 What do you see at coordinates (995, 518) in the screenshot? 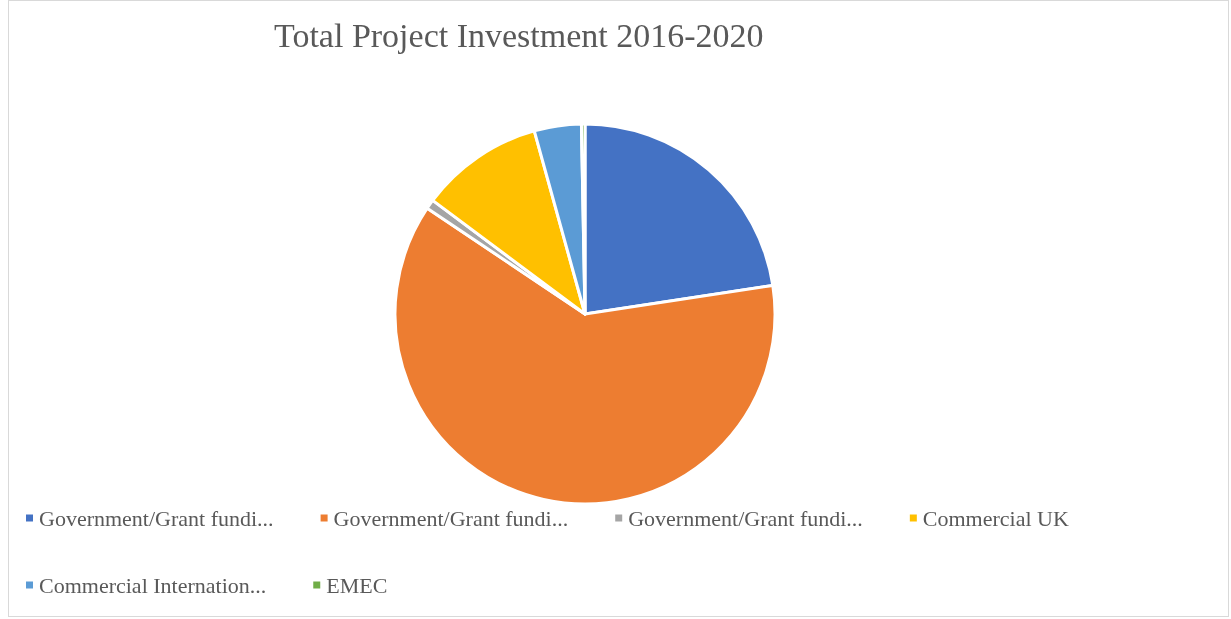
I see `legend-label: Commercial UK` at bounding box center [995, 518].